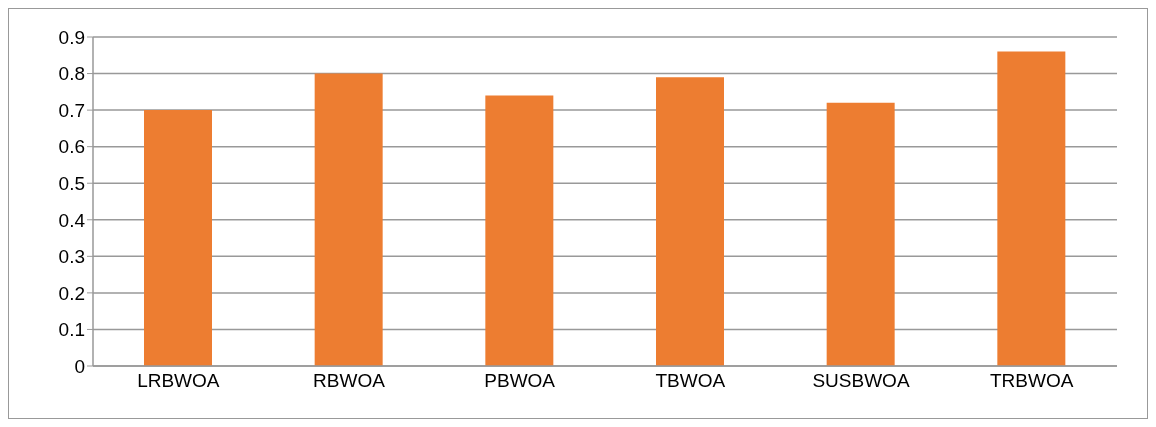 The height and width of the screenshot is (427, 1156). What do you see at coordinates (690, 381) in the screenshot?
I see `x-tick-label: TBWOA` at bounding box center [690, 381].